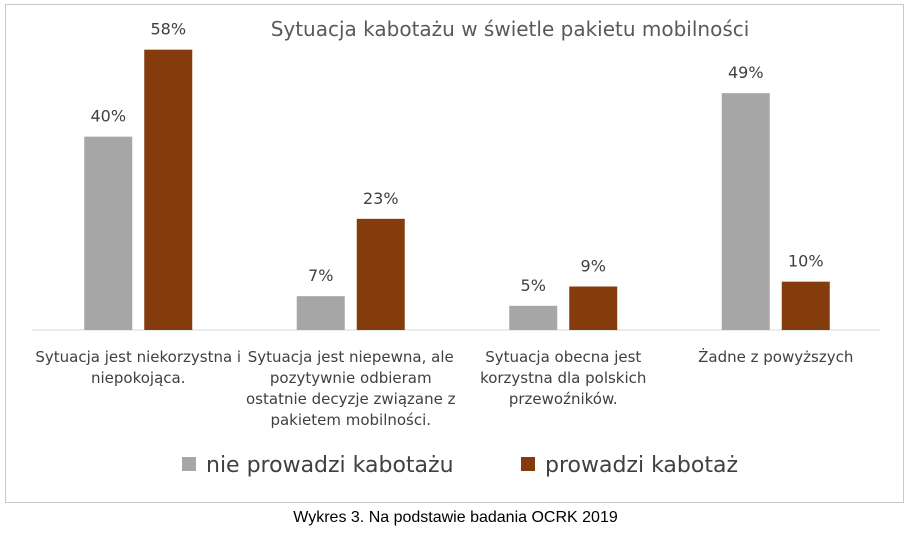 Image resolution: width=911 pixels, height=536 pixels. Describe the element at coordinates (320, 275) in the screenshot. I see `value-label: 7%` at that location.